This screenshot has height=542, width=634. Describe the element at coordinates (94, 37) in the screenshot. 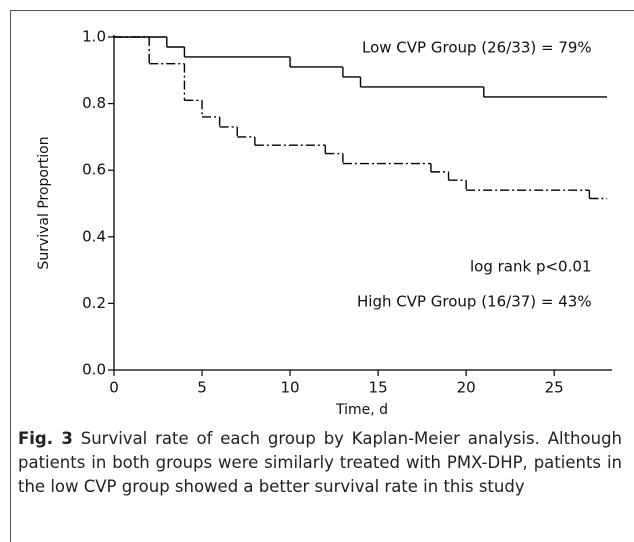

I see `y-tick-label: 1.0` at that location.